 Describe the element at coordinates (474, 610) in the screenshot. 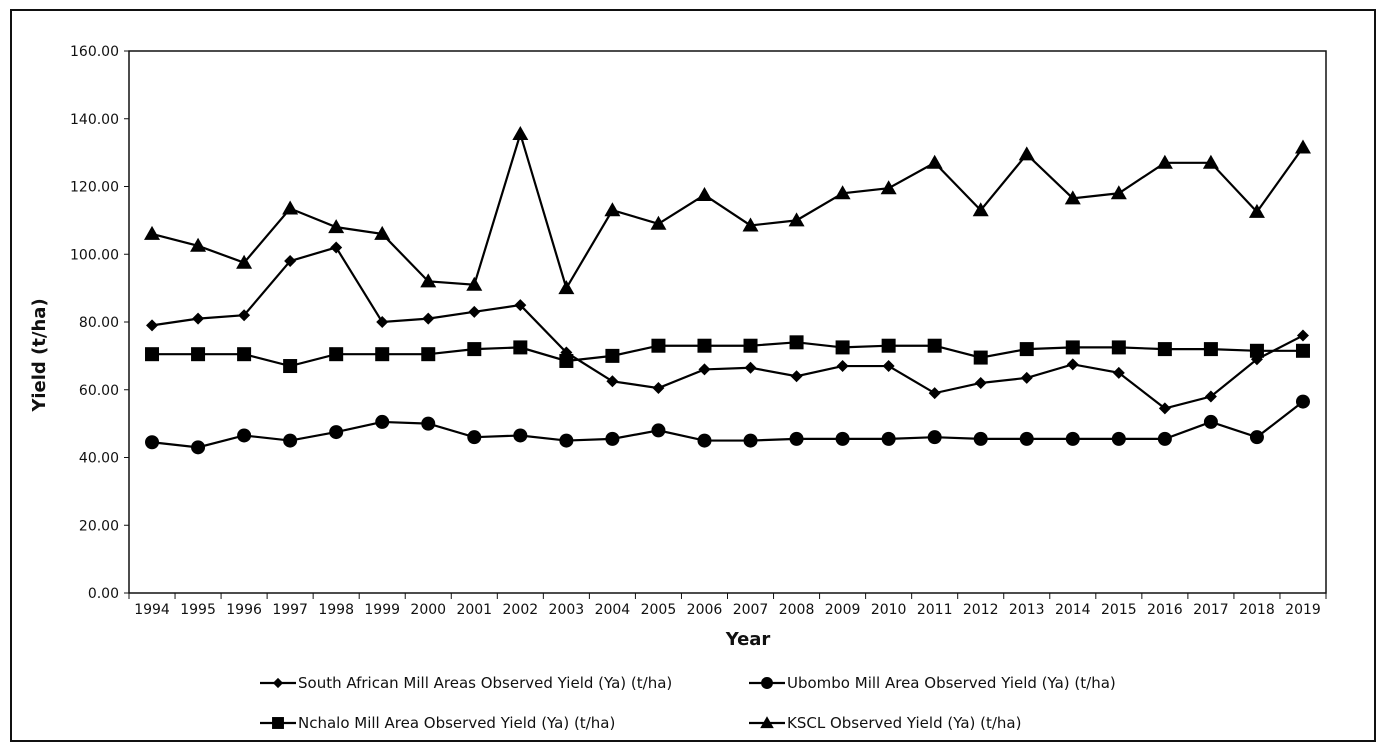

I see `x-tick-label: 2001` at that location.